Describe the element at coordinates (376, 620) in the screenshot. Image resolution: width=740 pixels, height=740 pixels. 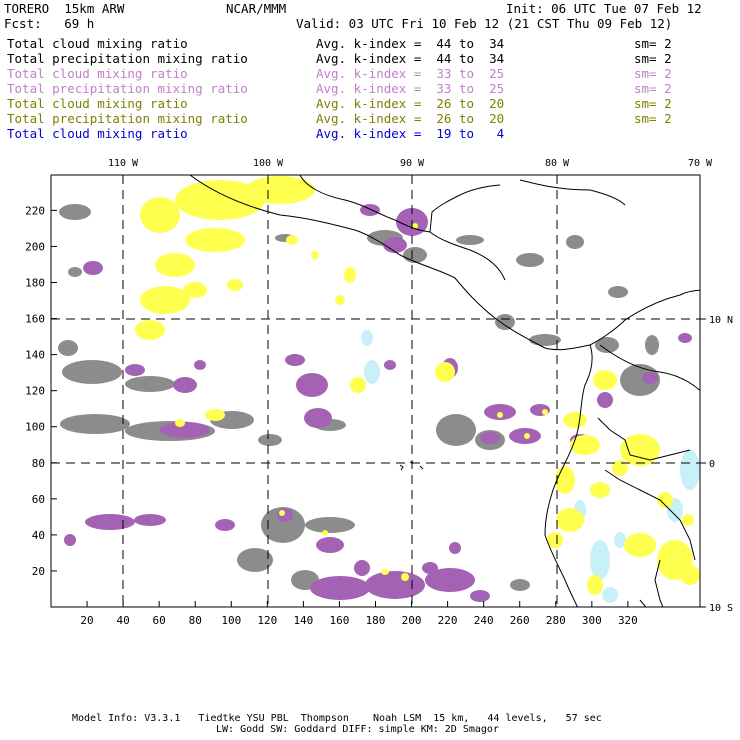
I see `x-tick-label: 180` at that location.